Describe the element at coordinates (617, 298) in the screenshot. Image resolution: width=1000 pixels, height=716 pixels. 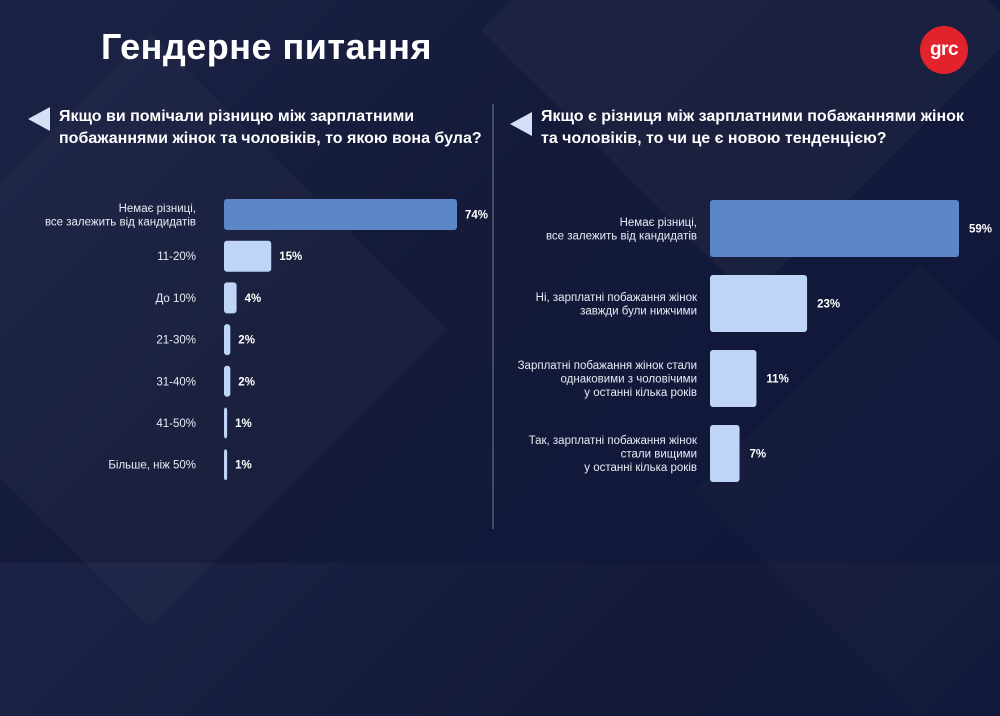
I see `category-label: Ні, зарплатні побажання жінок` at that location.